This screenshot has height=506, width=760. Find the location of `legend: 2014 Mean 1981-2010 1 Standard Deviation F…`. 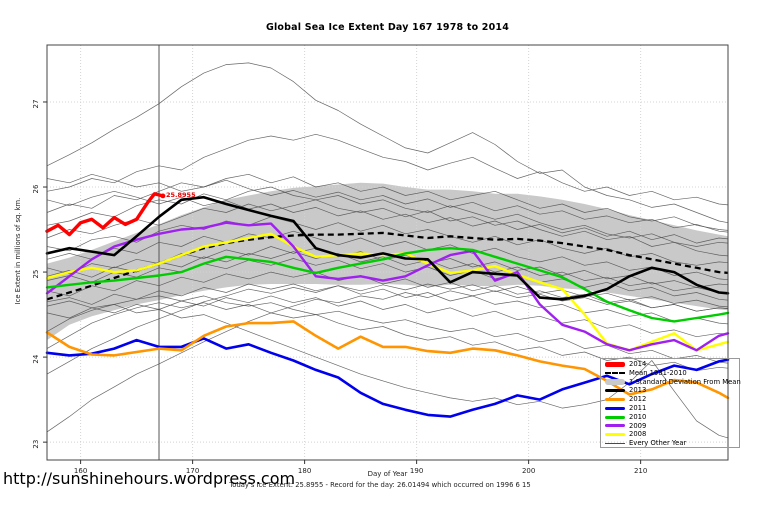

legend: 2014 Mean 1981-2010 1 Standard Deviation F… is located at coordinates (670, 403).